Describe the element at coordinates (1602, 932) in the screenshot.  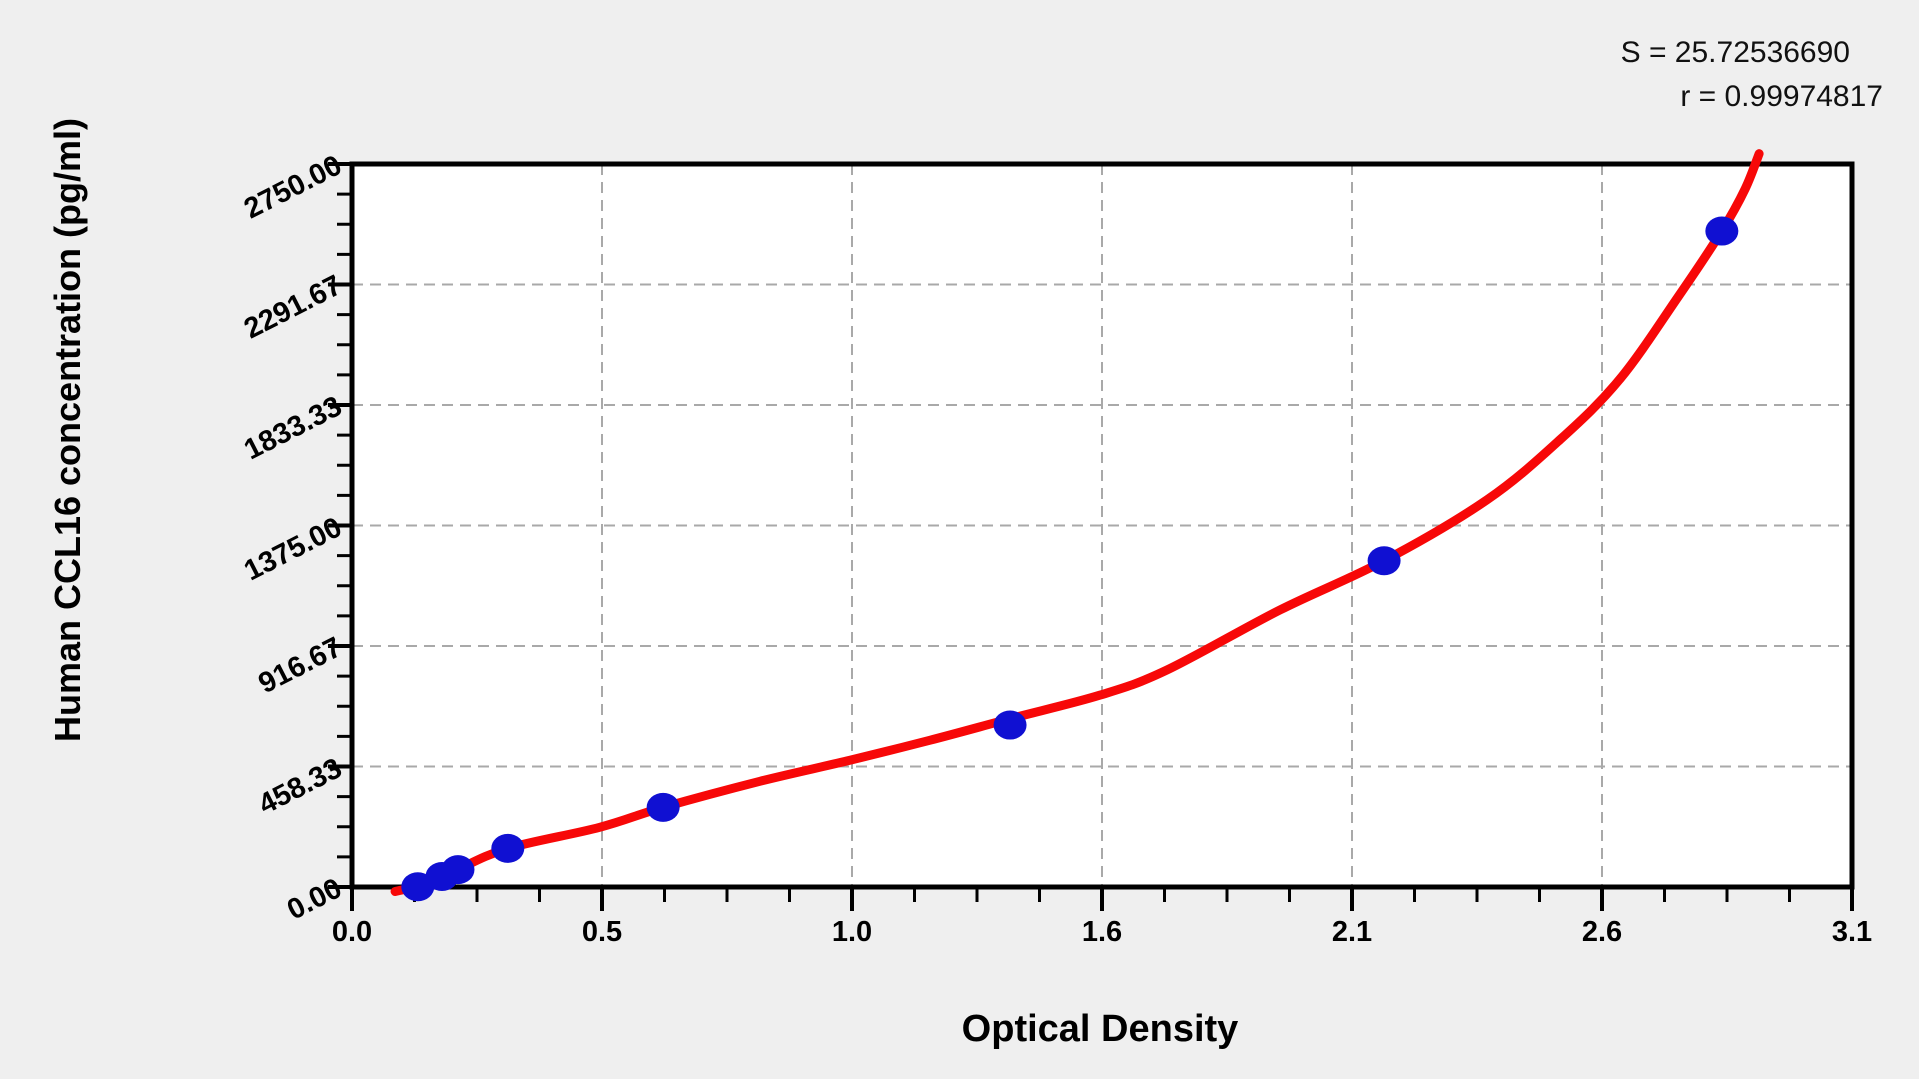
I see `x-tick-label: 2.6` at that location.